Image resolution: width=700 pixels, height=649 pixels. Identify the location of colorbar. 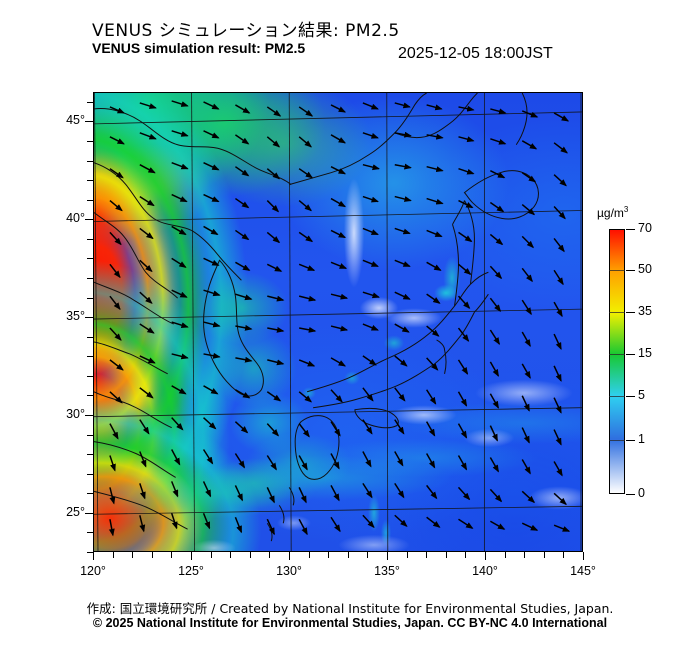
(617, 361).